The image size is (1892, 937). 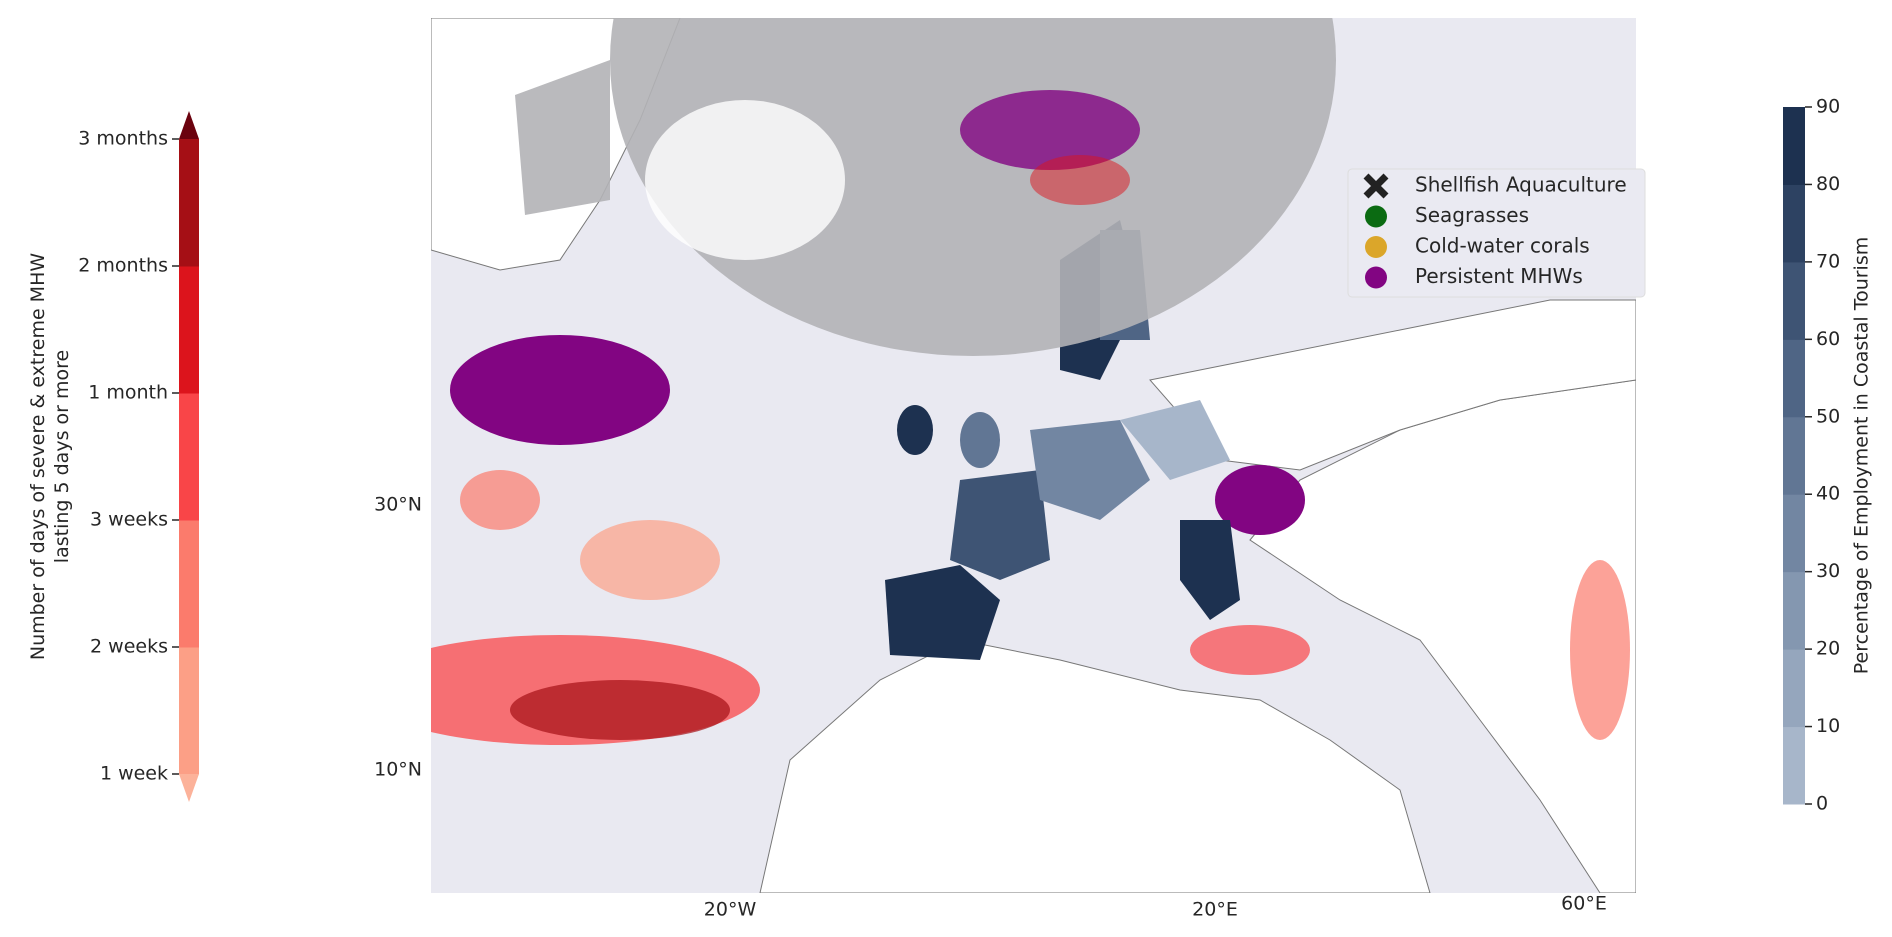 I want to click on colorbar-tick-label: 90, so click(x=1828, y=107).